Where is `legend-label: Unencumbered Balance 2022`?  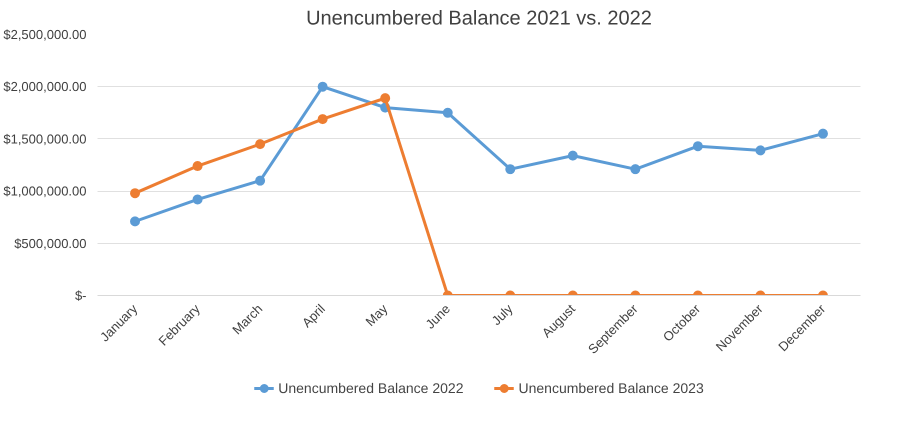
legend-label: Unencumbered Balance 2022 is located at coordinates (371, 388).